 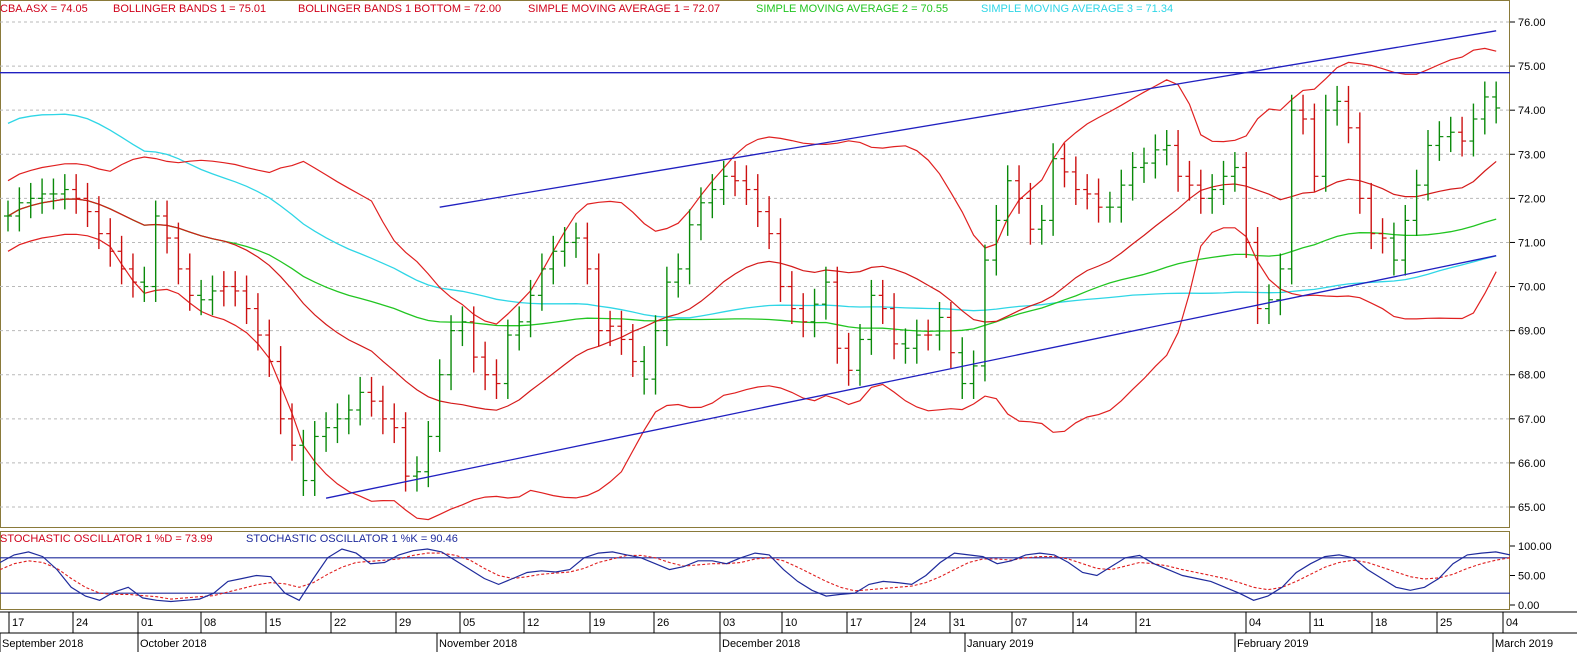 What do you see at coordinates (1532, 111) in the screenshot?
I see `price-tick-label: 74.00` at bounding box center [1532, 111].